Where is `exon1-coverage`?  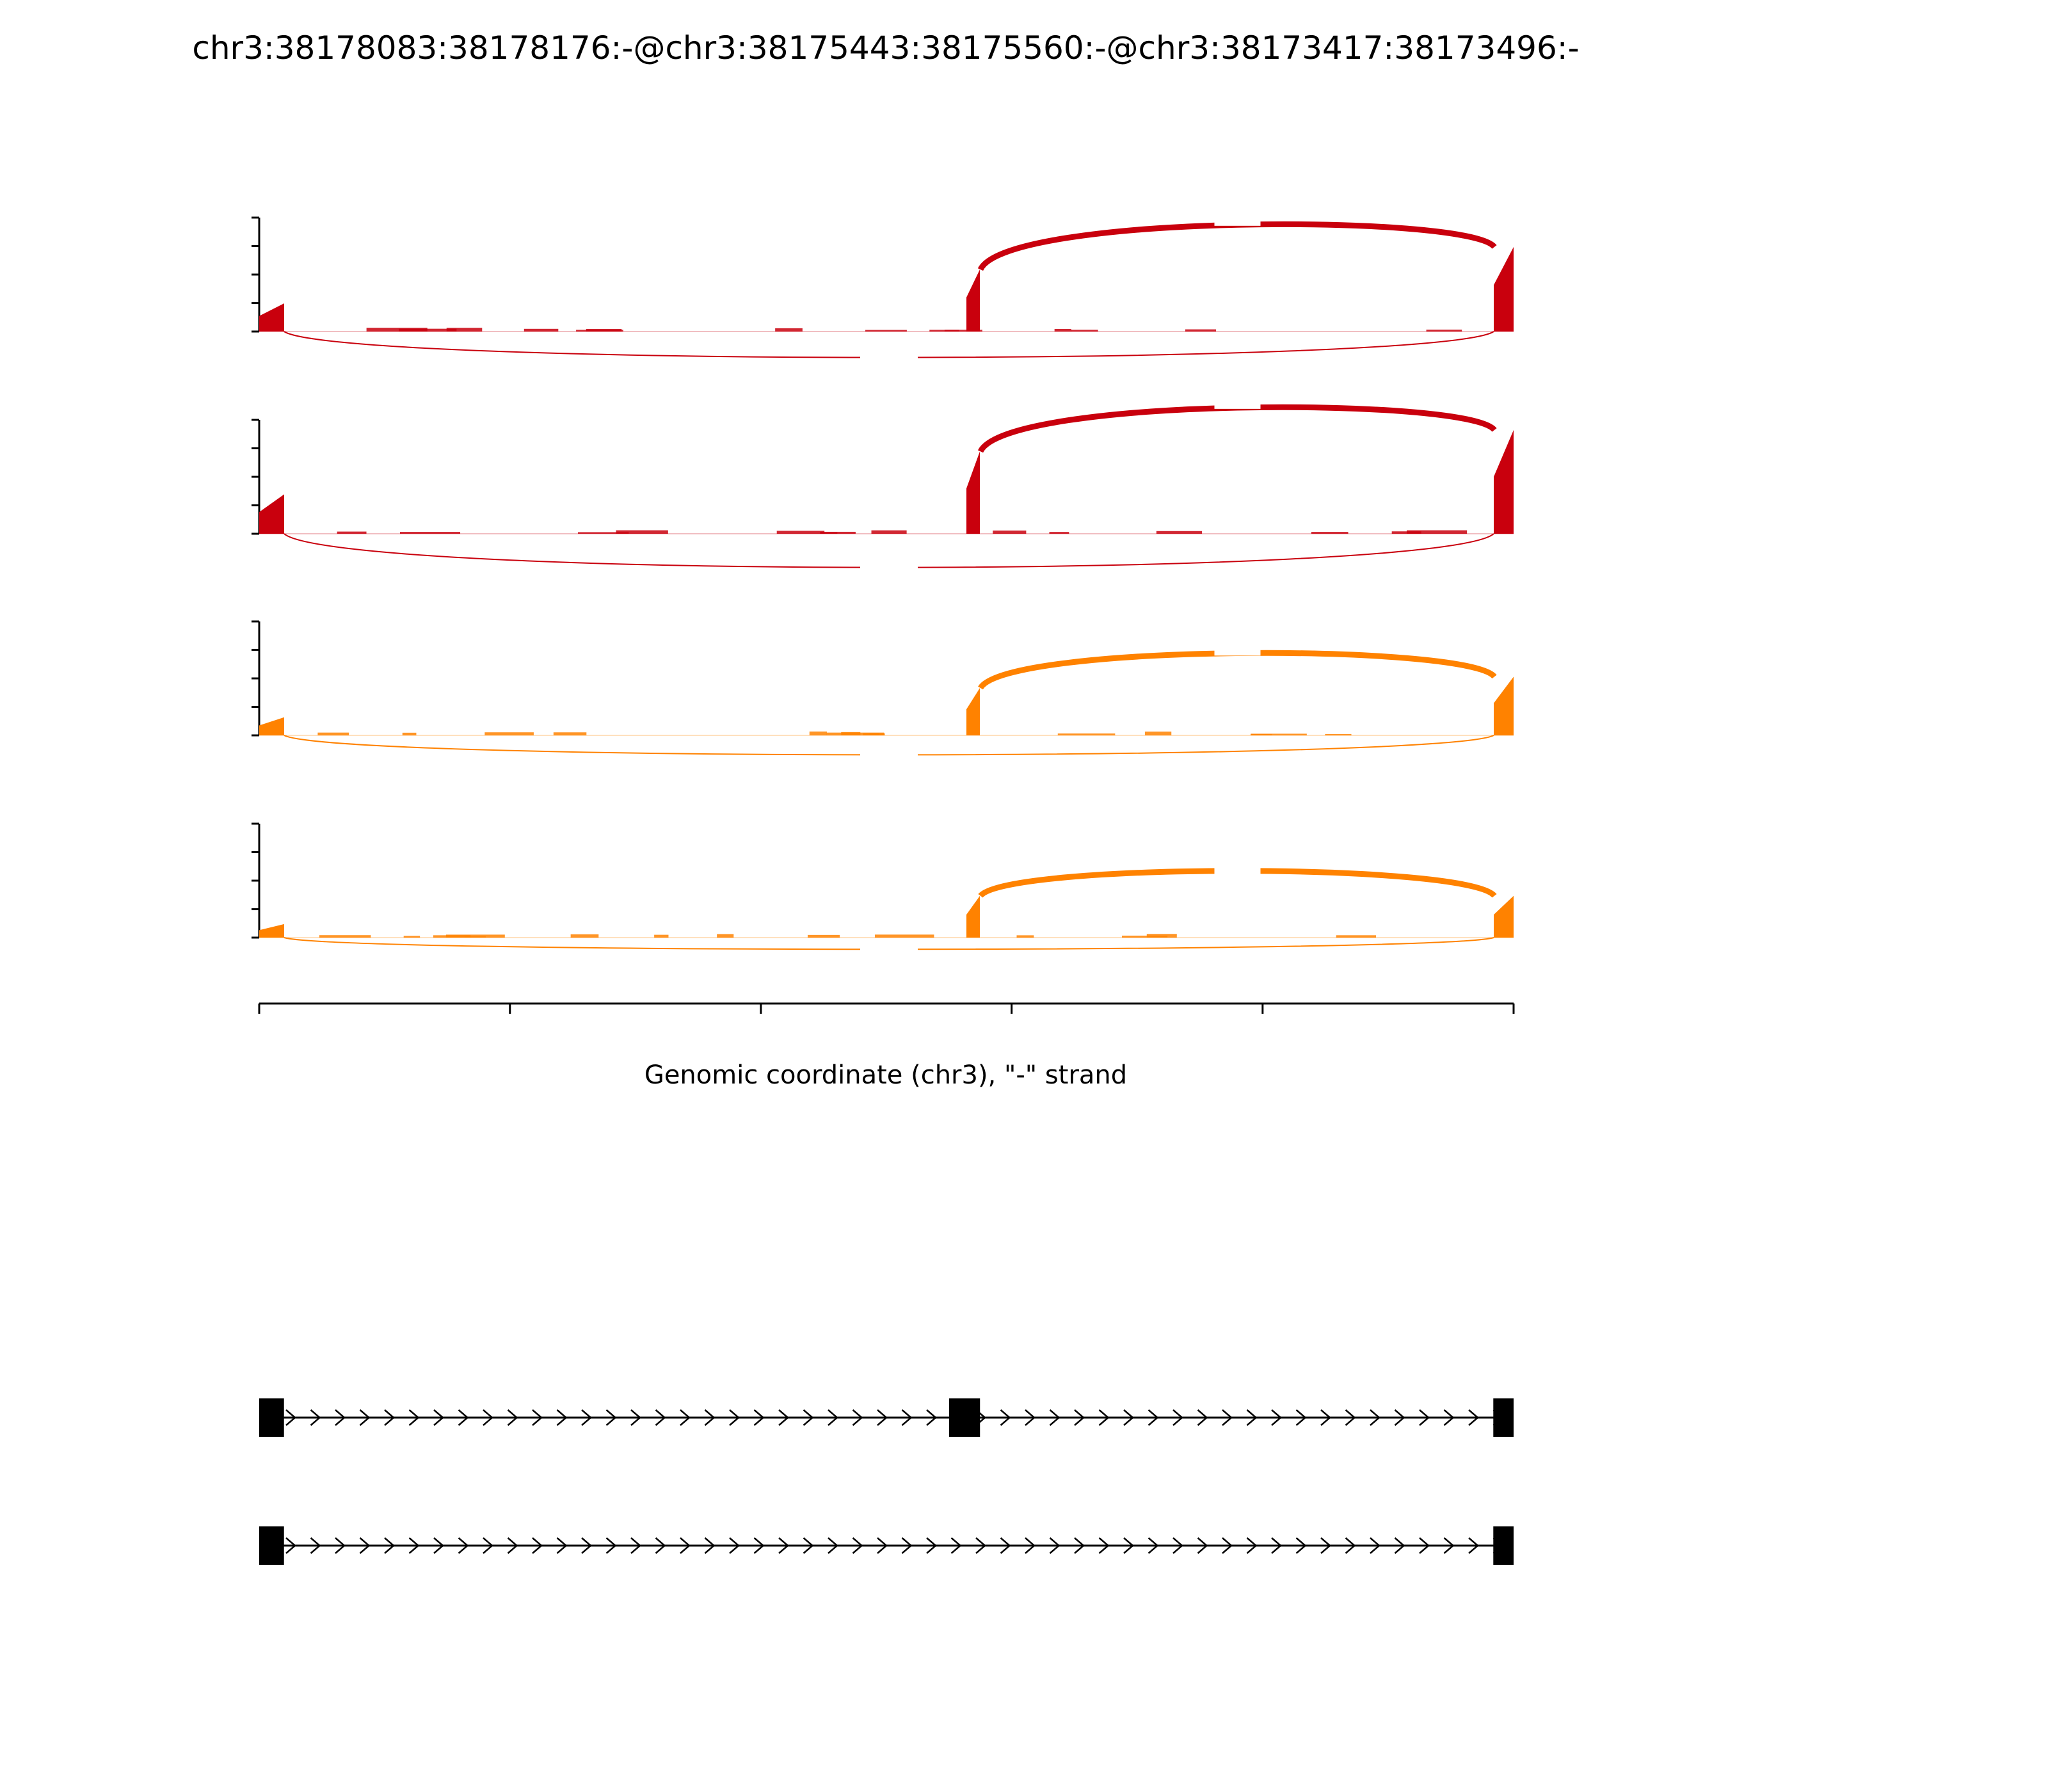 exon1-coverage is located at coordinates (271, 931).